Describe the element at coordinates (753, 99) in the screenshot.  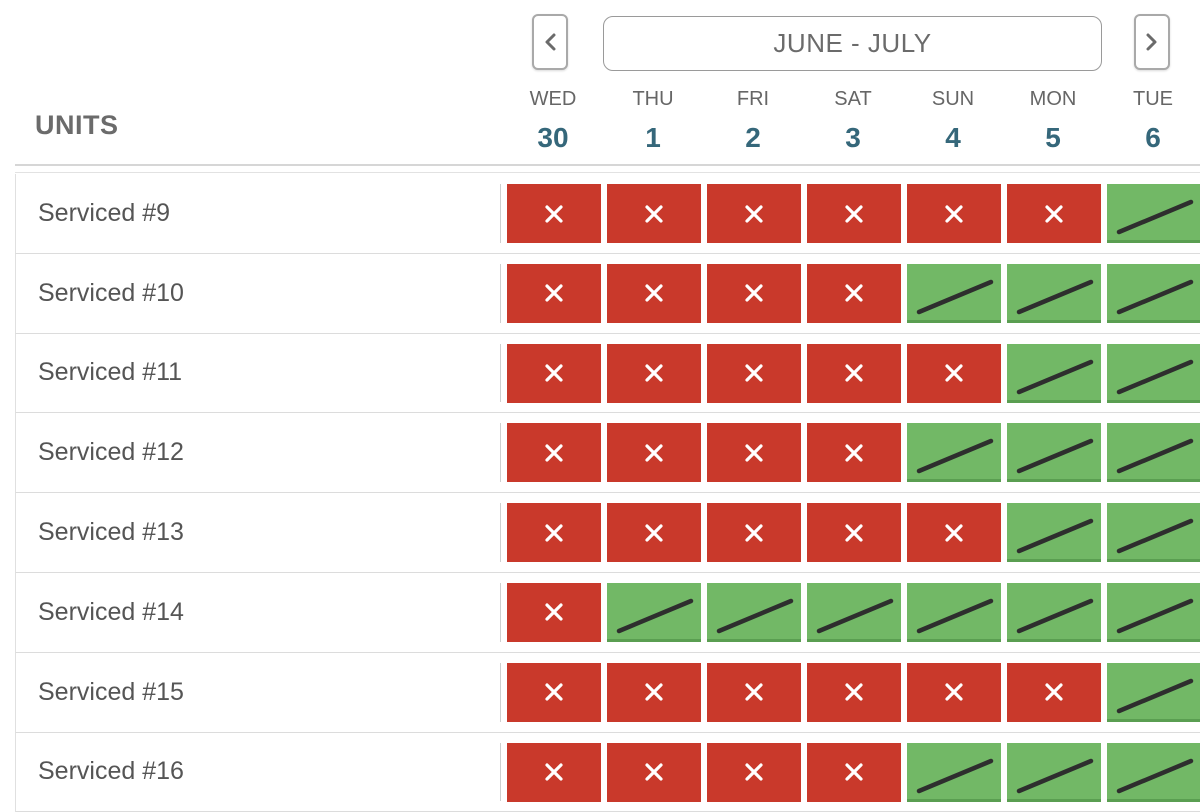
I see `day-name: FRI` at that location.